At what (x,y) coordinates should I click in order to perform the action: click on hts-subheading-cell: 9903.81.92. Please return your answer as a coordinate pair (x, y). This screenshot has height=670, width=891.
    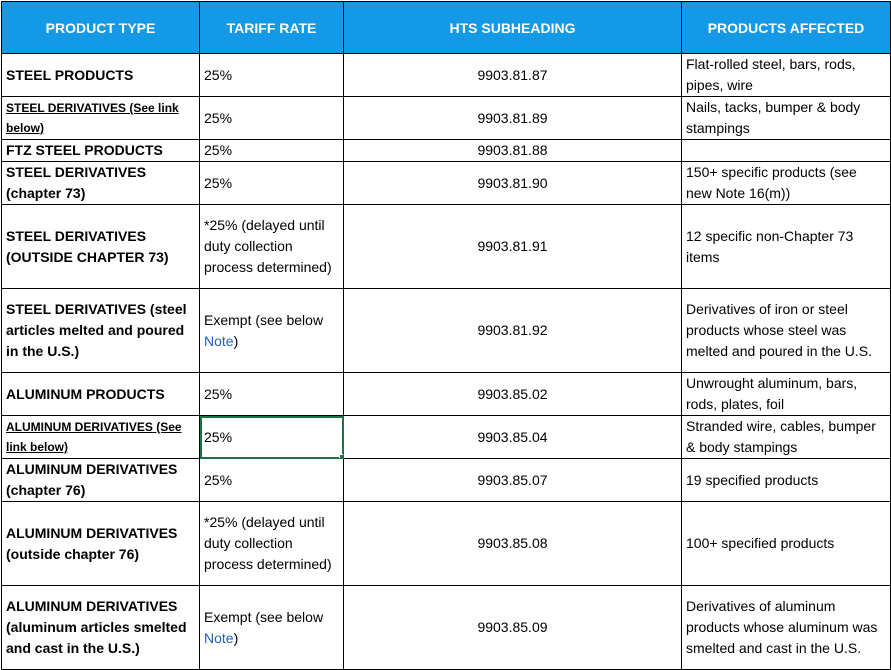
    Looking at the image, I should click on (512, 330).